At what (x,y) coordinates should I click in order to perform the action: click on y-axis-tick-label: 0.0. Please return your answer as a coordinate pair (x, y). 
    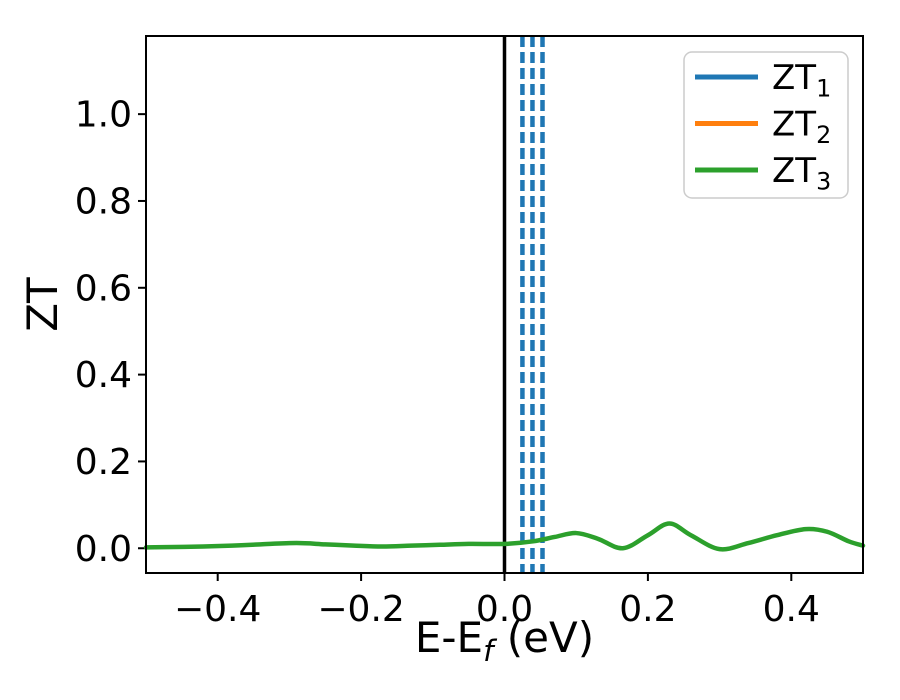
    Looking at the image, I should click on (103, 549).